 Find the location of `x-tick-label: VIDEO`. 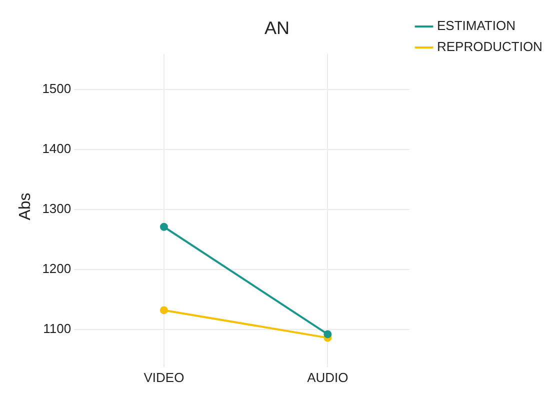

x-tick-label: VIDEO is located at coordinates (164, 377).